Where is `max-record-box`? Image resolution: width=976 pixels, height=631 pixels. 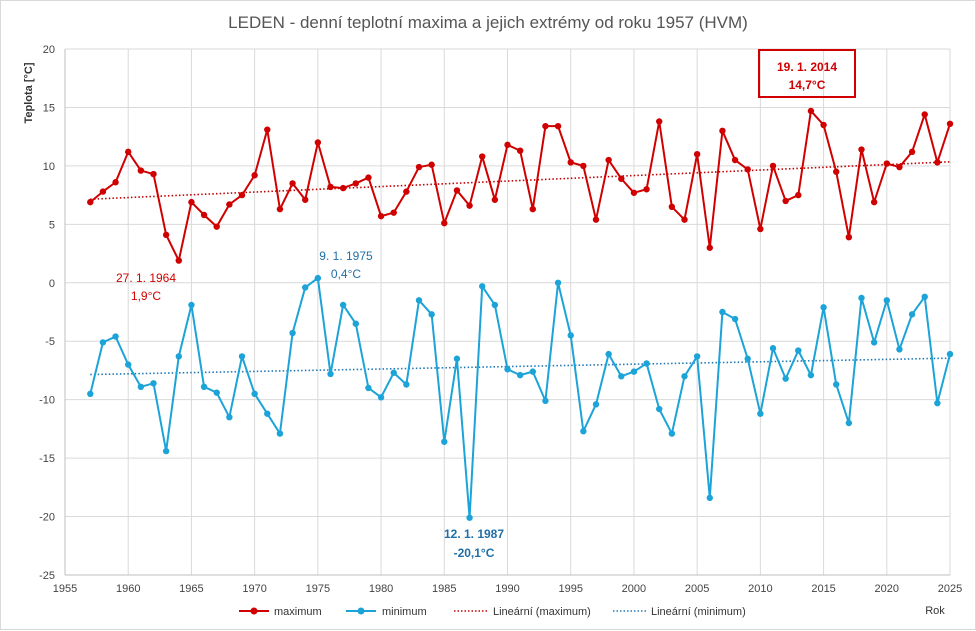 max-record-box is located at coordinates (807, 73).